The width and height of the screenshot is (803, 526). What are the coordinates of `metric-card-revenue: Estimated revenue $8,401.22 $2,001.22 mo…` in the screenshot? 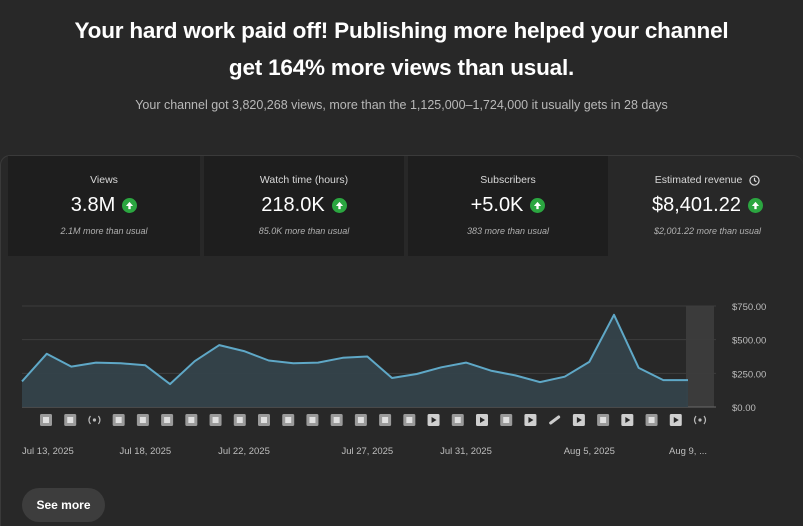 It's located at (707, 206).